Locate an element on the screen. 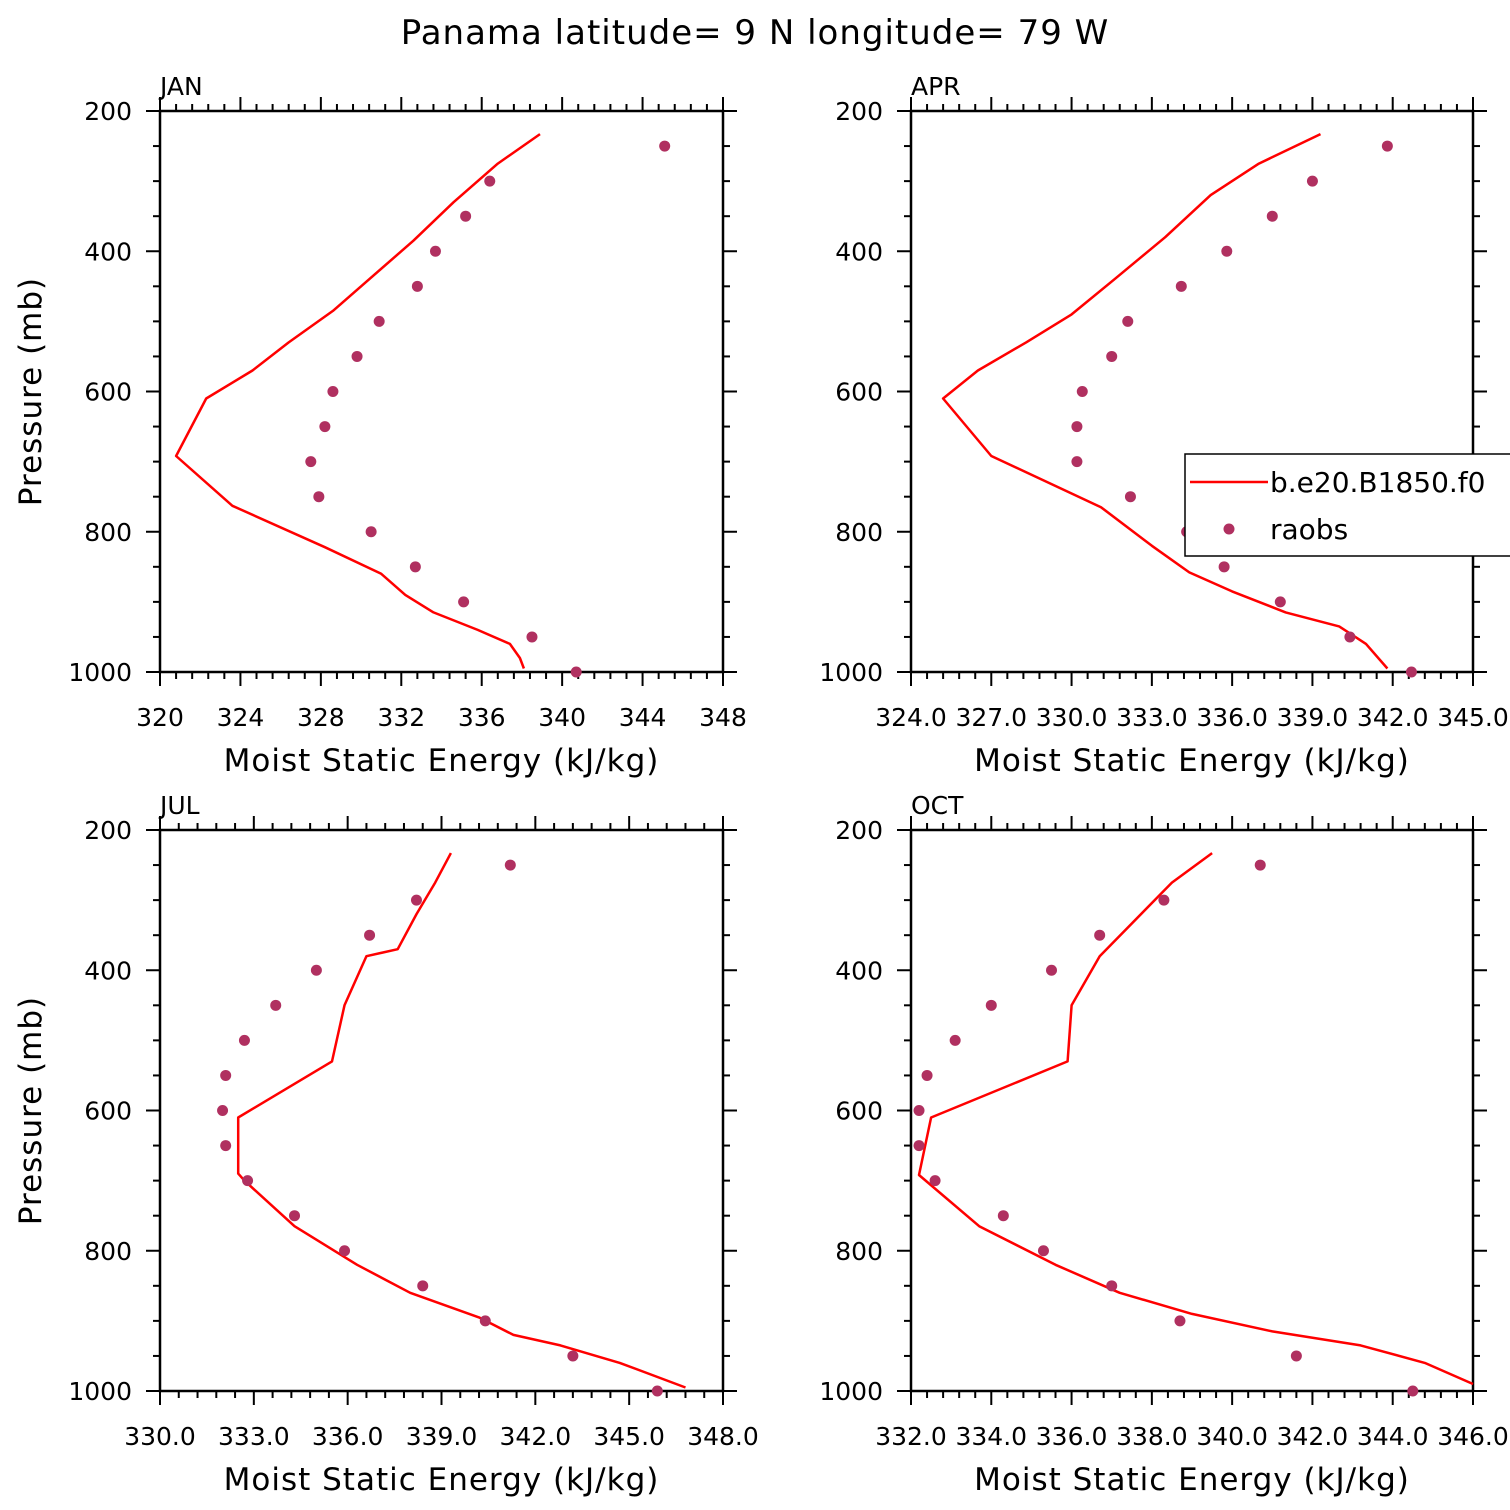  x-tick-label: 336 is located at coordinates (482, 717).